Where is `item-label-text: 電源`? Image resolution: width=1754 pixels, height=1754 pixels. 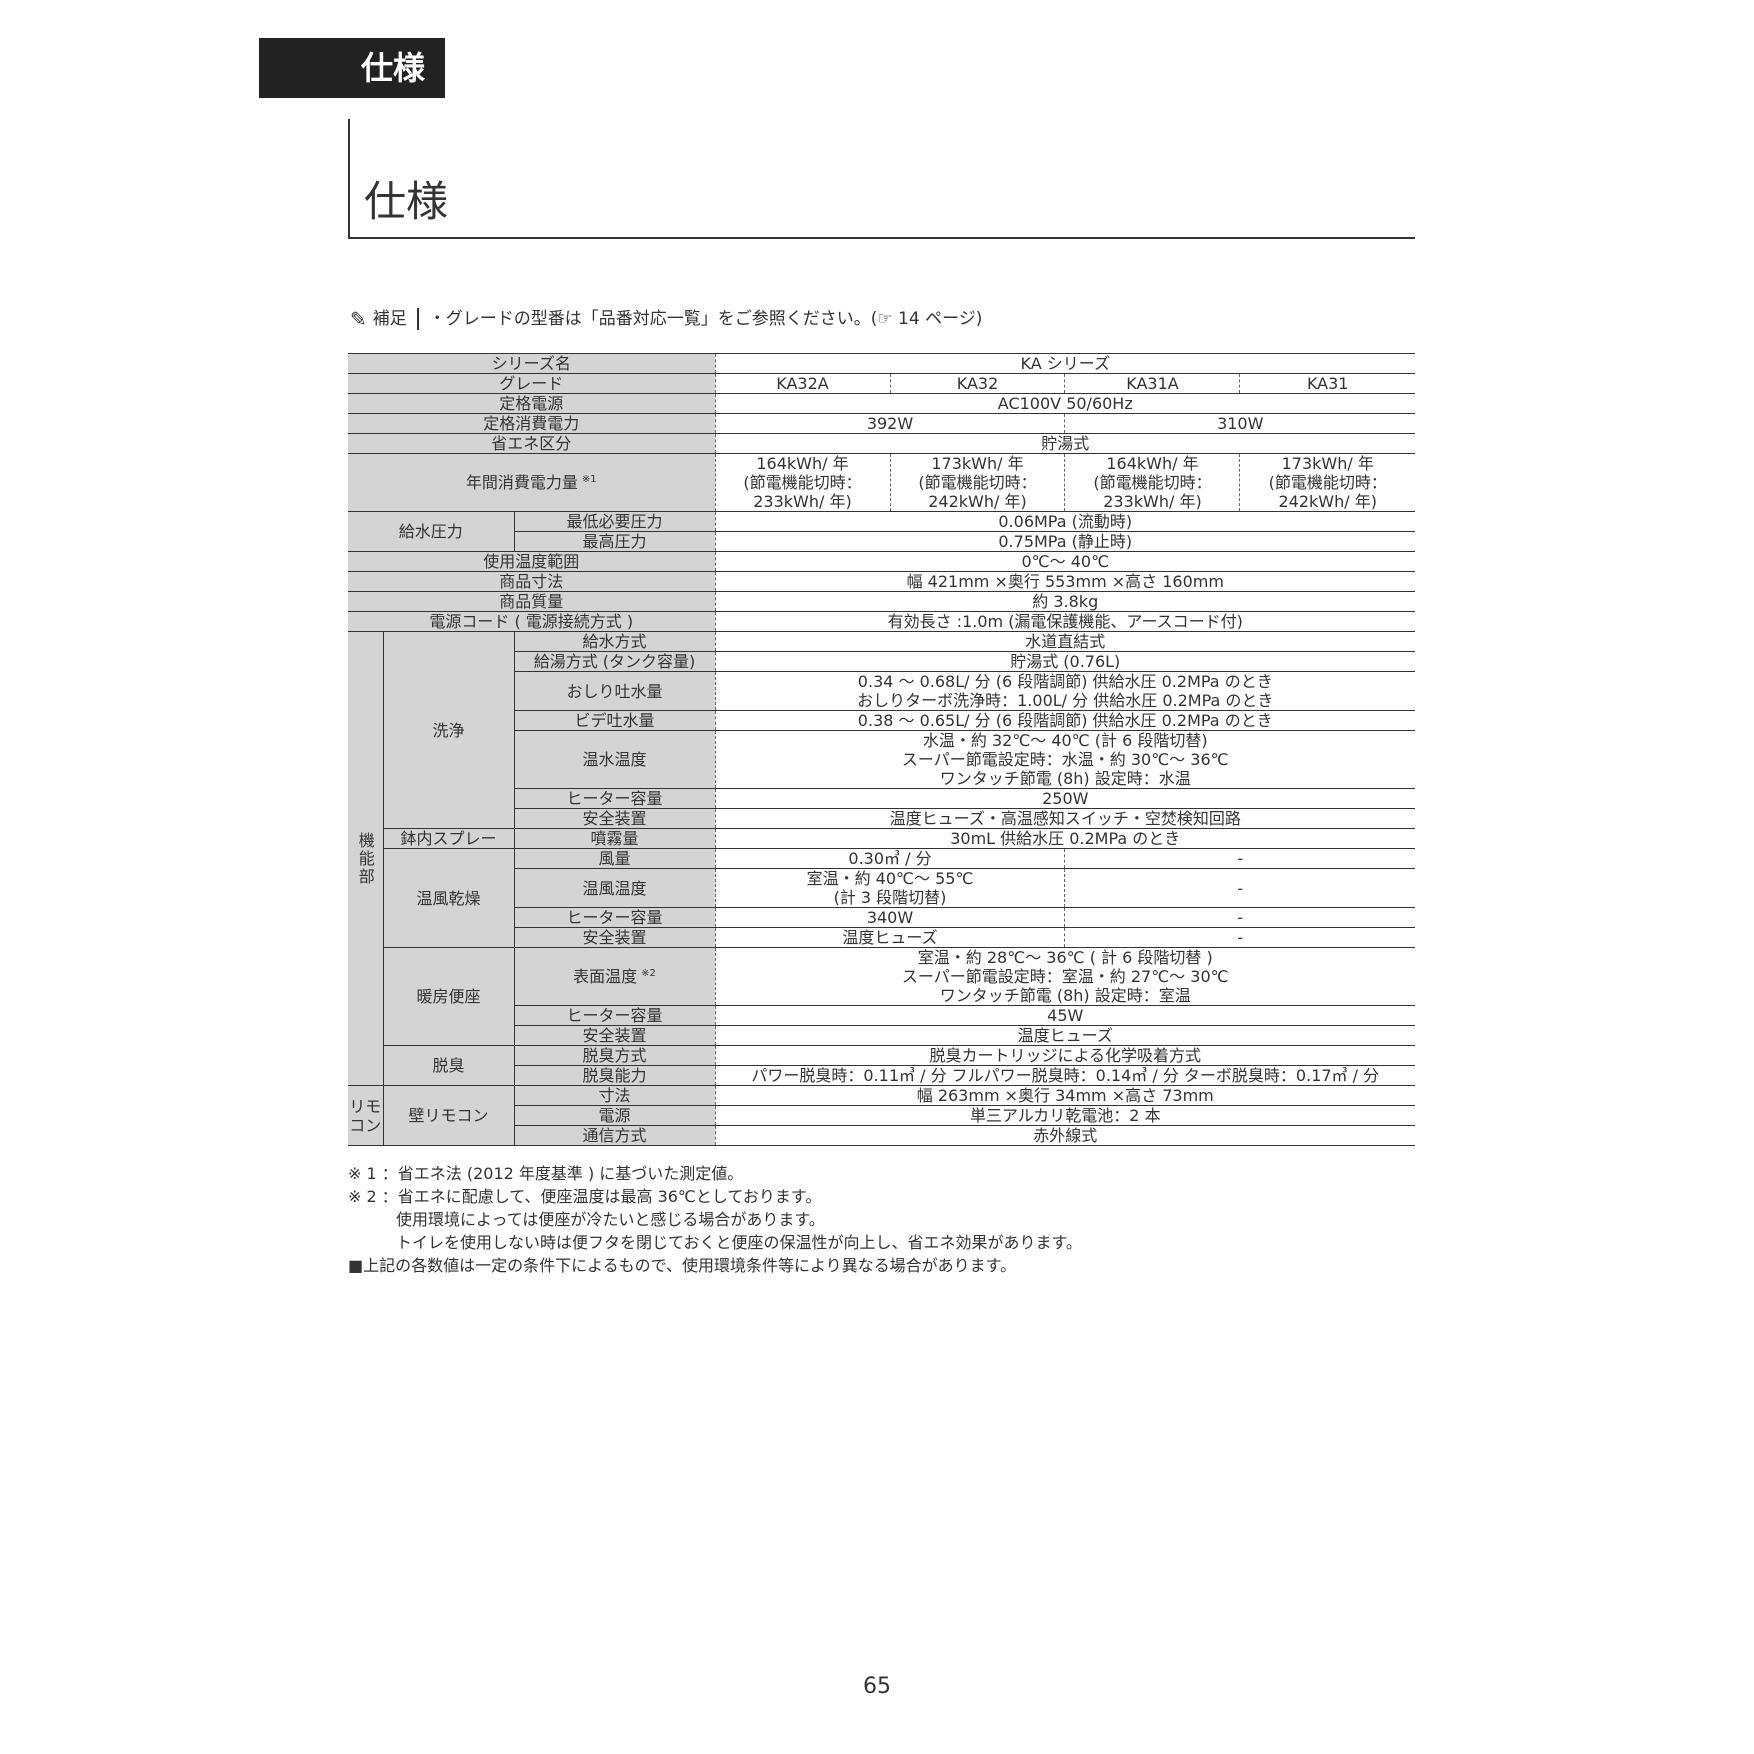 item-label-text: 電源 is located at coordinates (614, 1115).